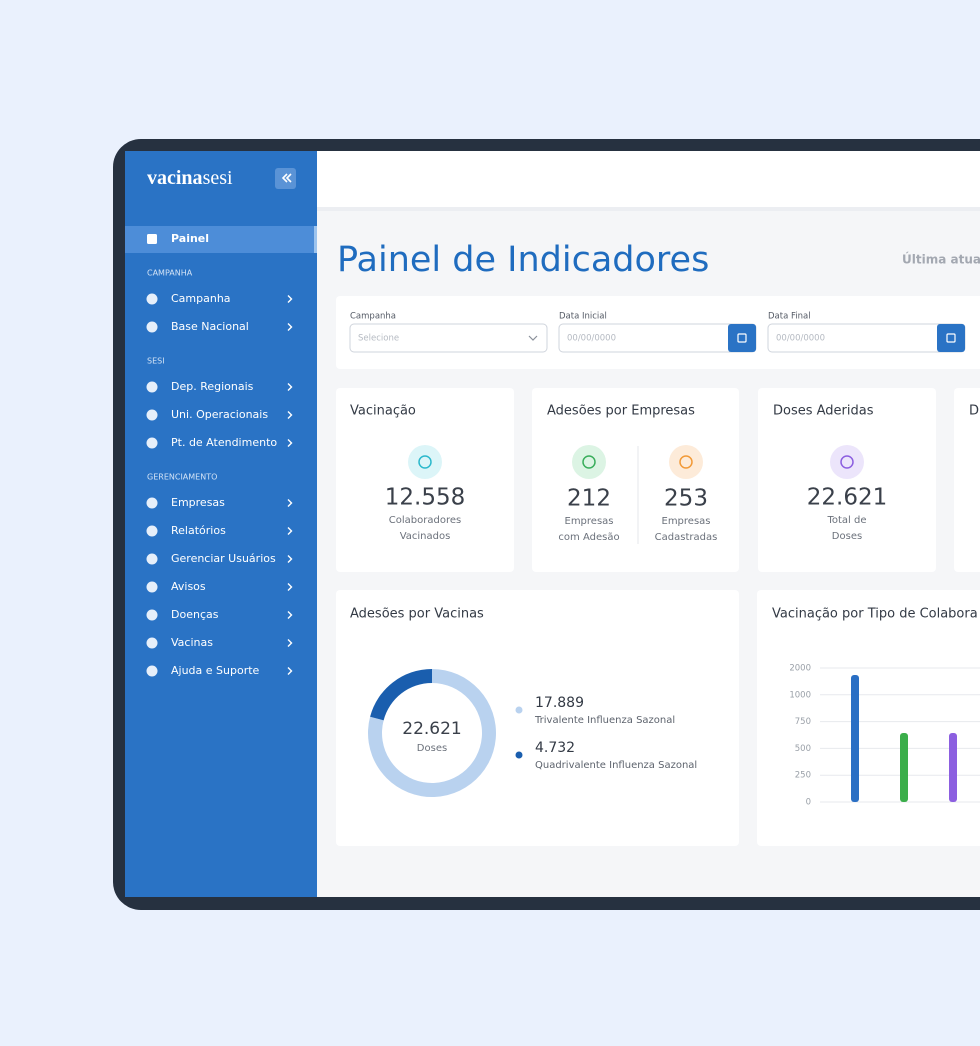 This screenshot has width=980, height=1046. Describe the element at coordinates (974, 411) in the screenshot. I see `card-title: D` at that location.